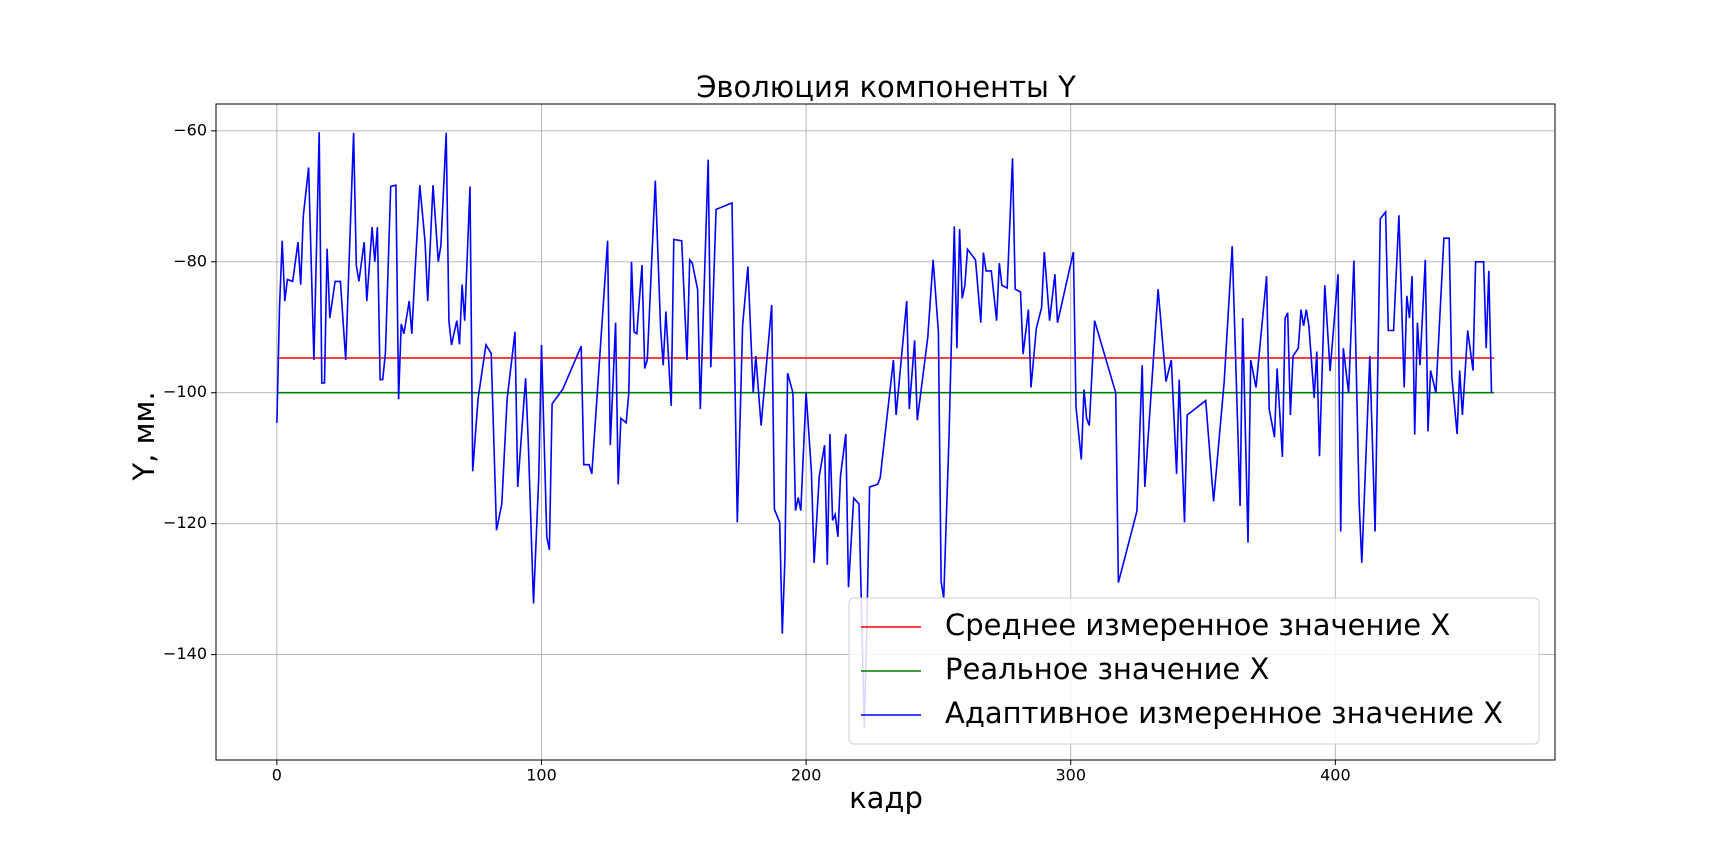  What do you see at coordinates (1107, 669) in the screenshot?
I see `legend-label: Реальное значение X` at bounding box center [1107, 669].